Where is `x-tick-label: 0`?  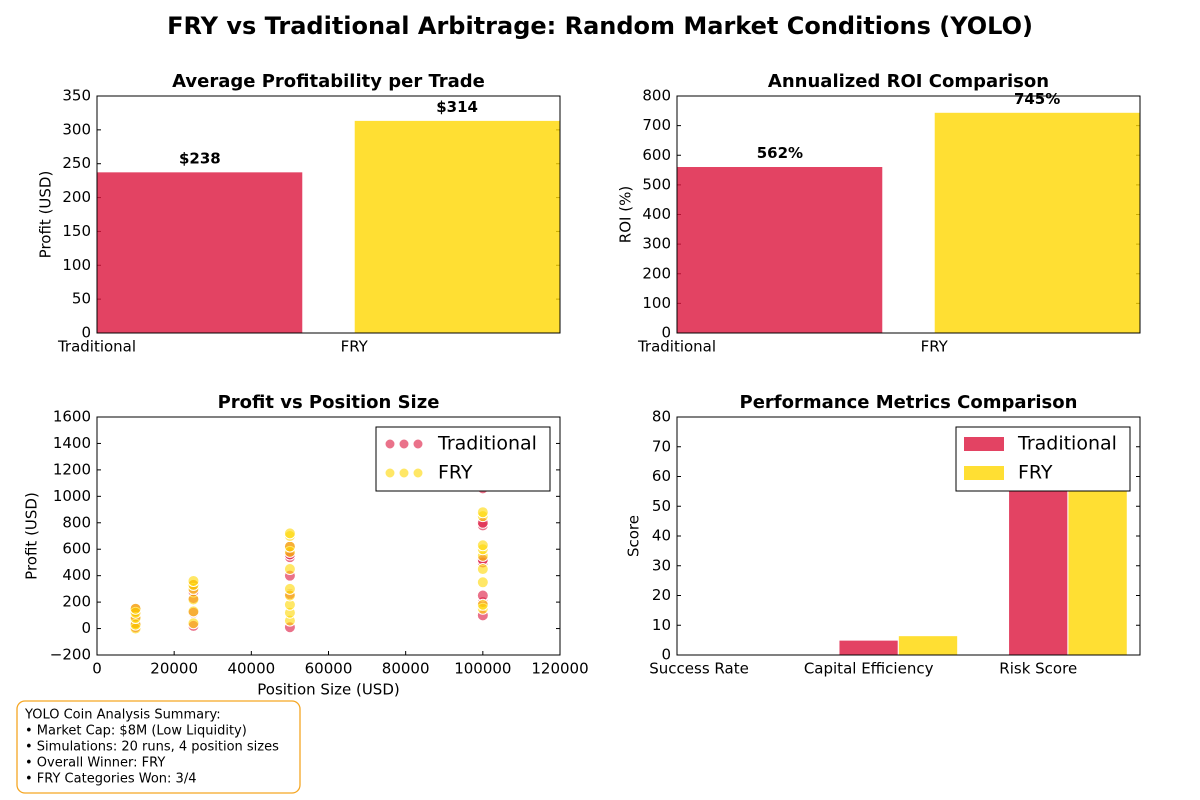 x-tick-label: 0 is located at coordinates (97, 669).